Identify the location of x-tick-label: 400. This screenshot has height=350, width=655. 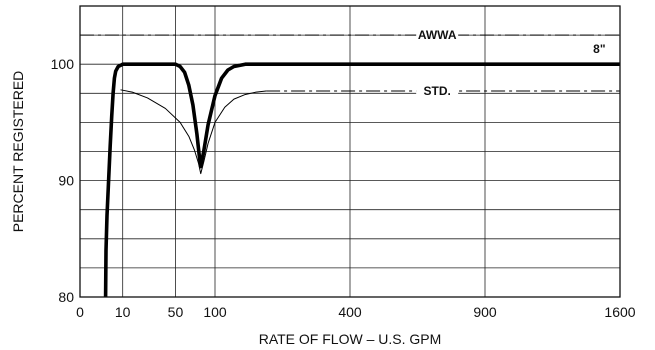
(350, 312).